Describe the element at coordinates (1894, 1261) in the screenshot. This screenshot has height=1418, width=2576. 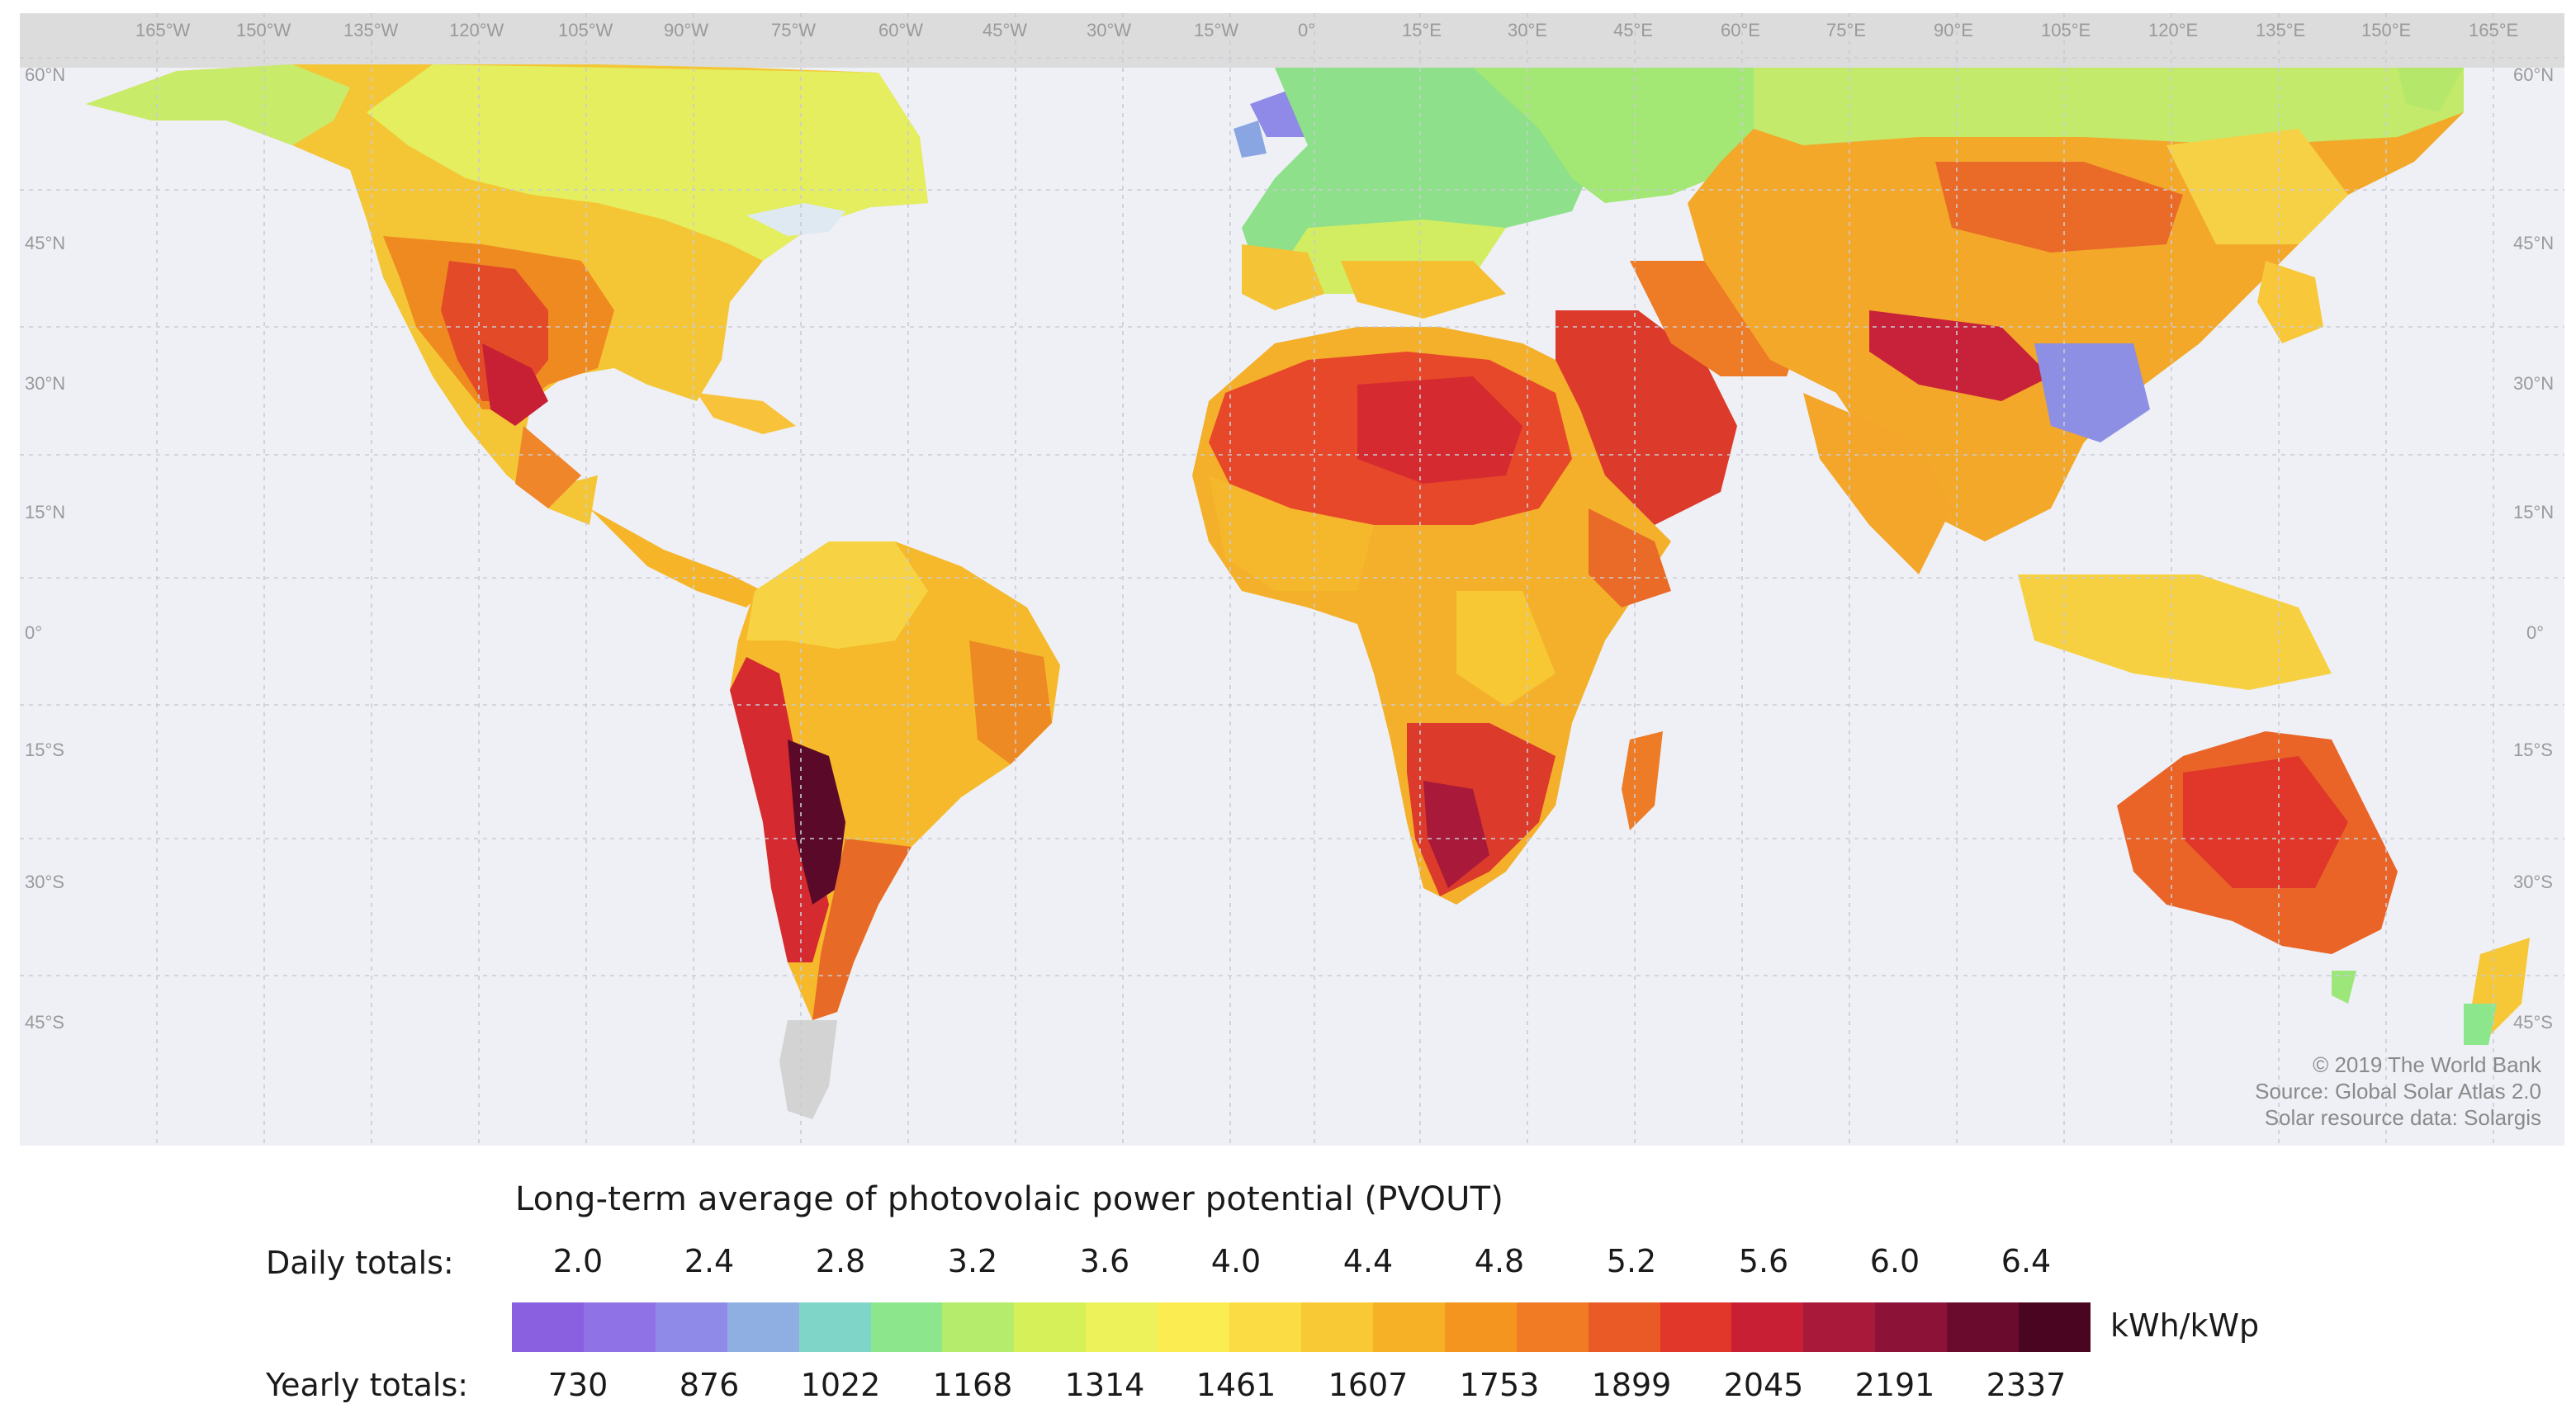
I see `daily-value: 6.0` at that location.